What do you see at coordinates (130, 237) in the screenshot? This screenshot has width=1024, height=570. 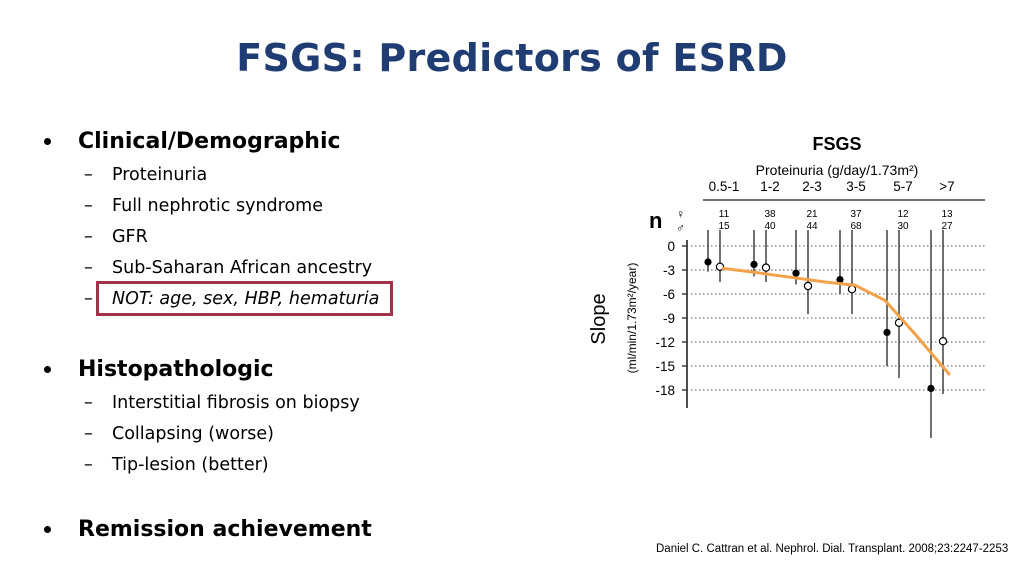 I see `list-item-text: GFR` at bounding box center [130, 237].